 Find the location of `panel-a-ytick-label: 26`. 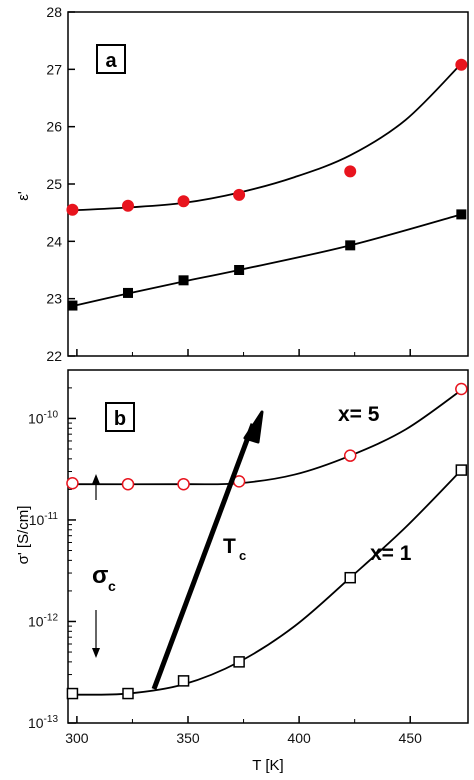

panel-a-ytick-label: 26 is located at coordinates (54, 127).